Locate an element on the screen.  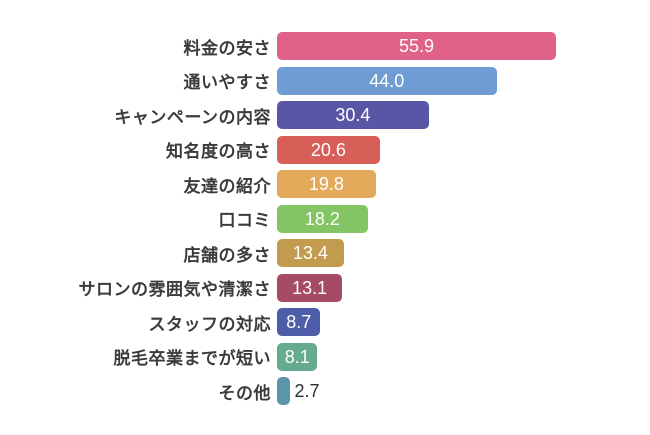
category-label: 通いやすさ is located at coordinates (227, 82).